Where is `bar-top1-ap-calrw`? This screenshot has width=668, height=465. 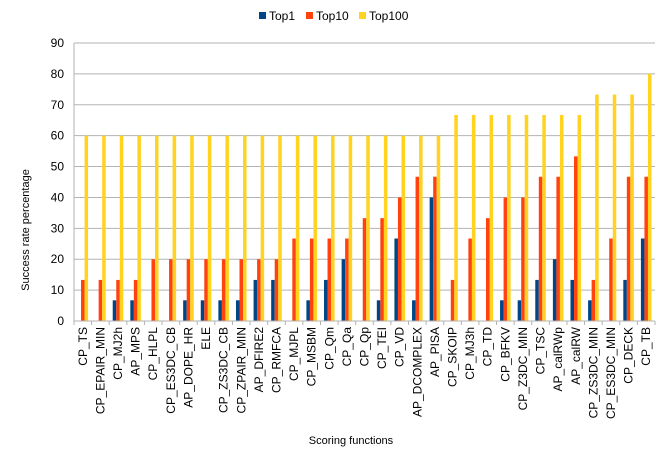
bar-top1-ap-calrw is located at coordinates (572, 300).